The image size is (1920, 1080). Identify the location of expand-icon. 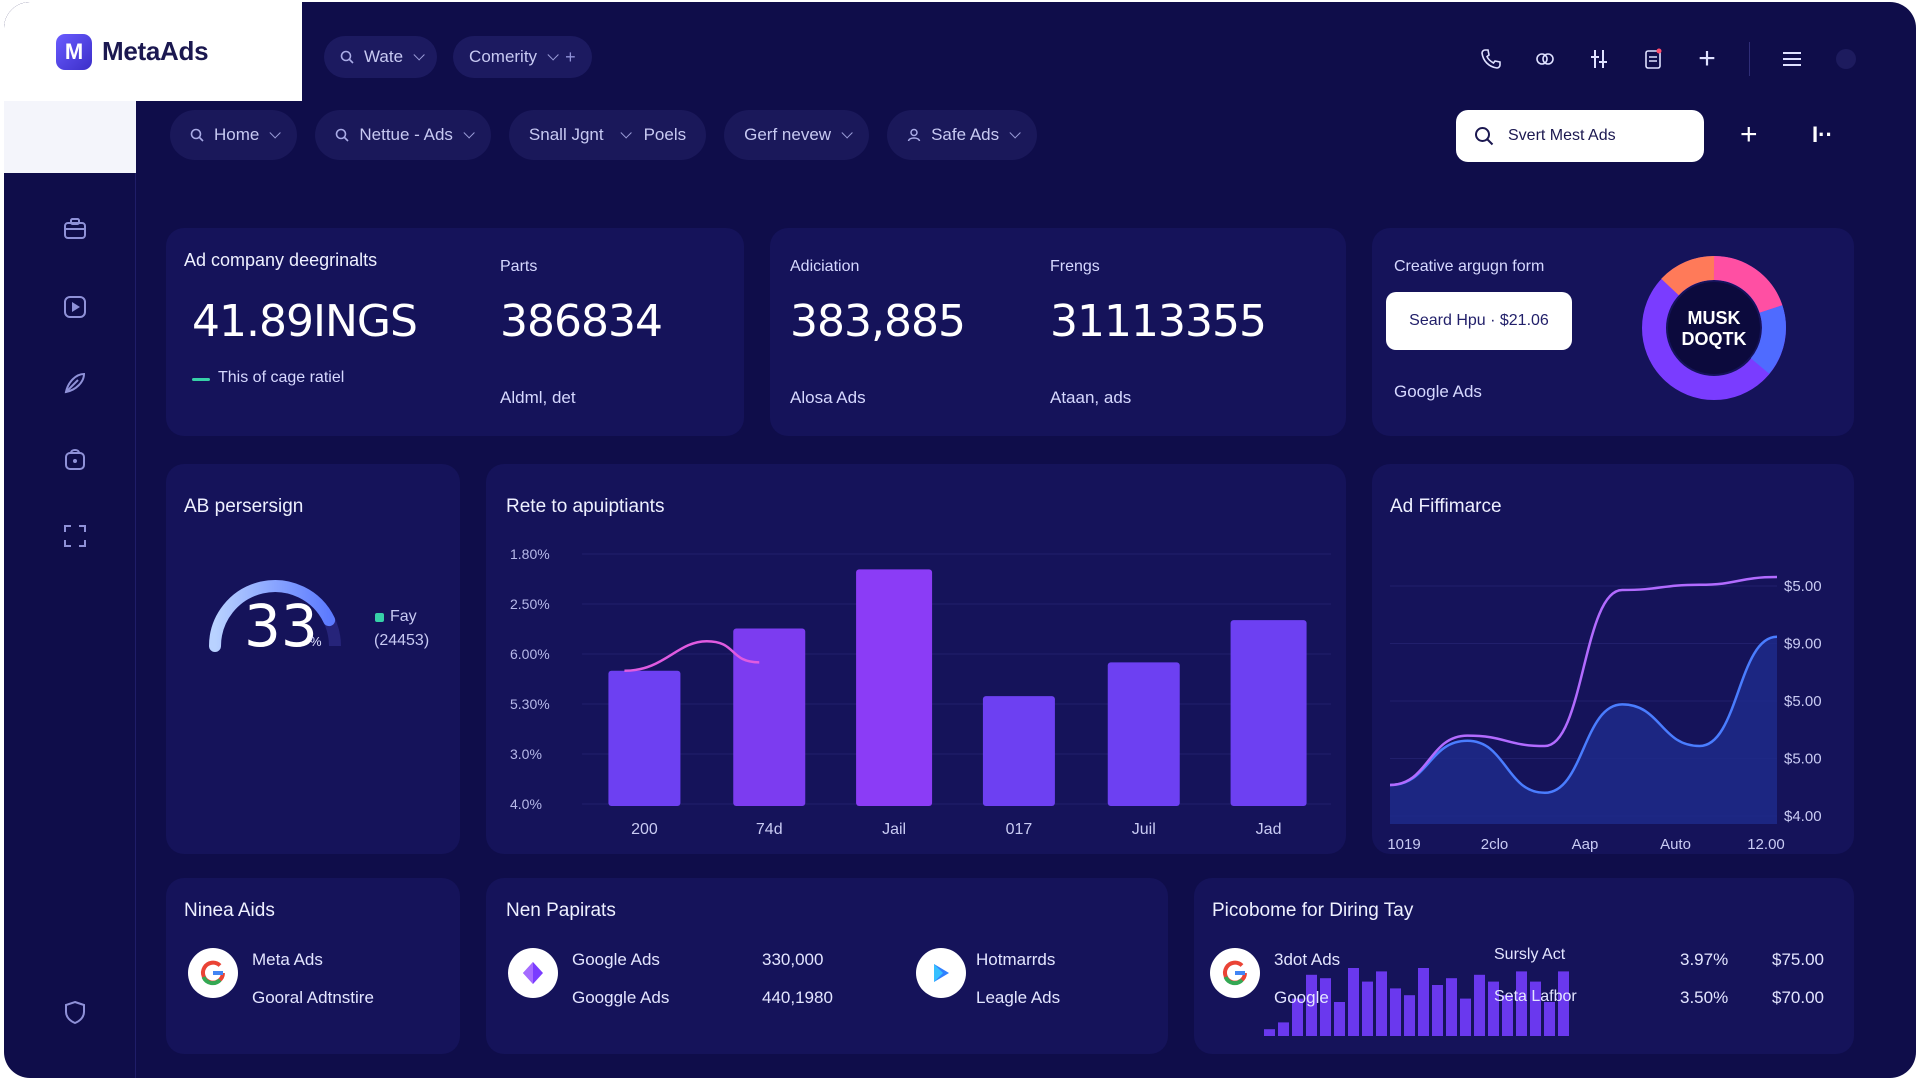
(75, 536).